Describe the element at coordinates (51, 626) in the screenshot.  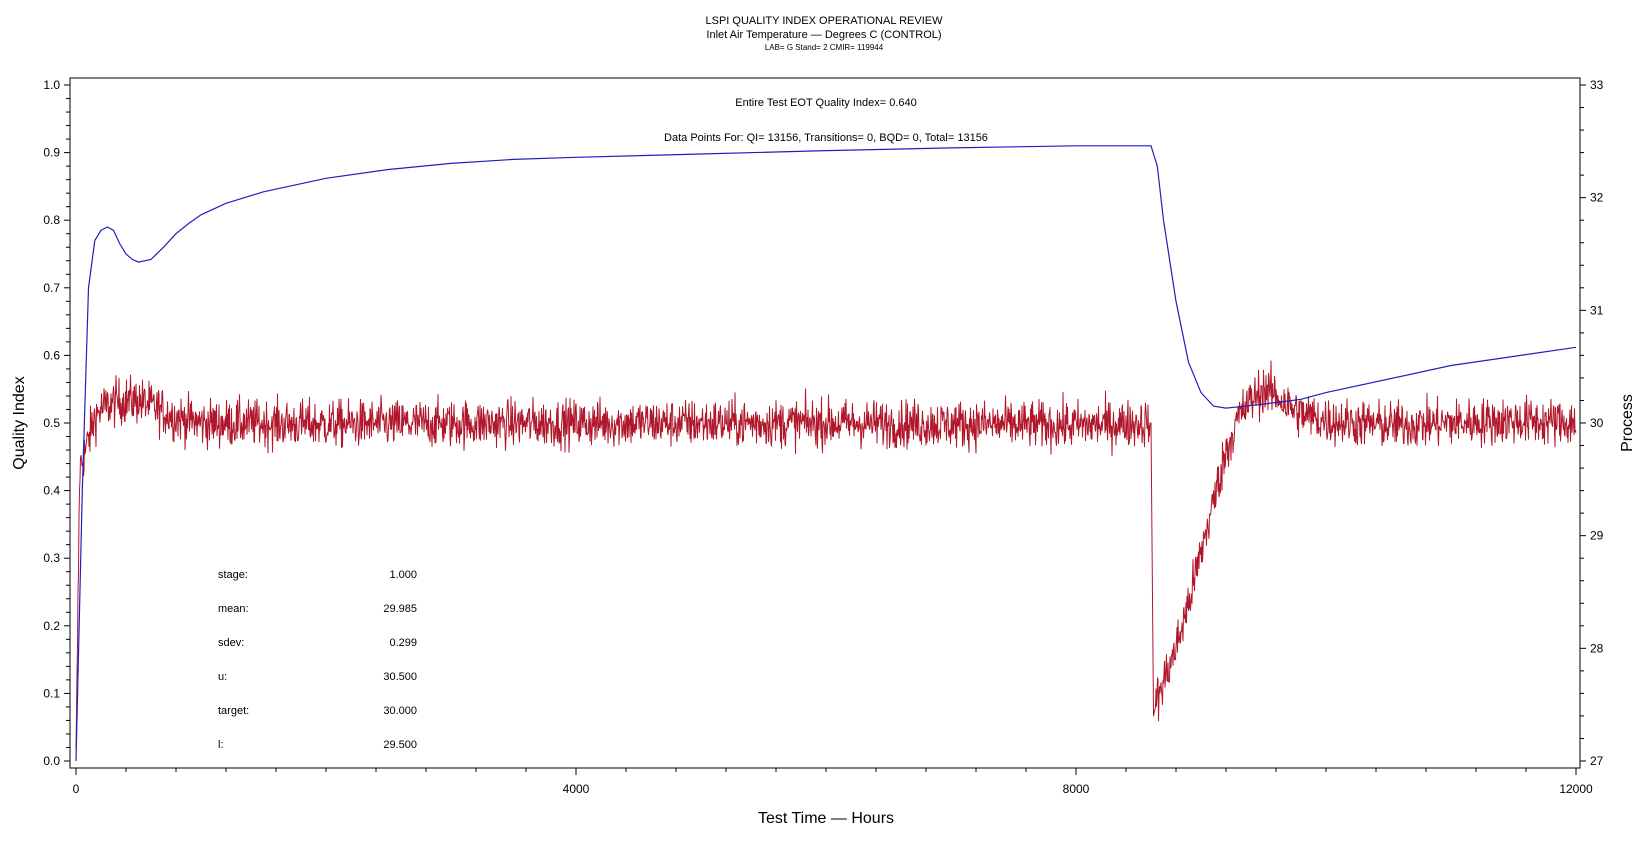
I see `y-left-tick-label: 0.2` at that location.